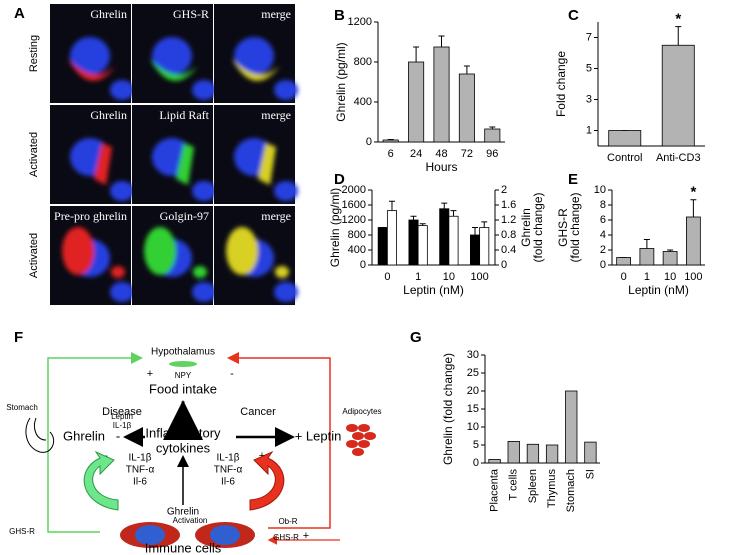 The image size is (739, 555). I want to click on stomach-icon, so click(40, 435).